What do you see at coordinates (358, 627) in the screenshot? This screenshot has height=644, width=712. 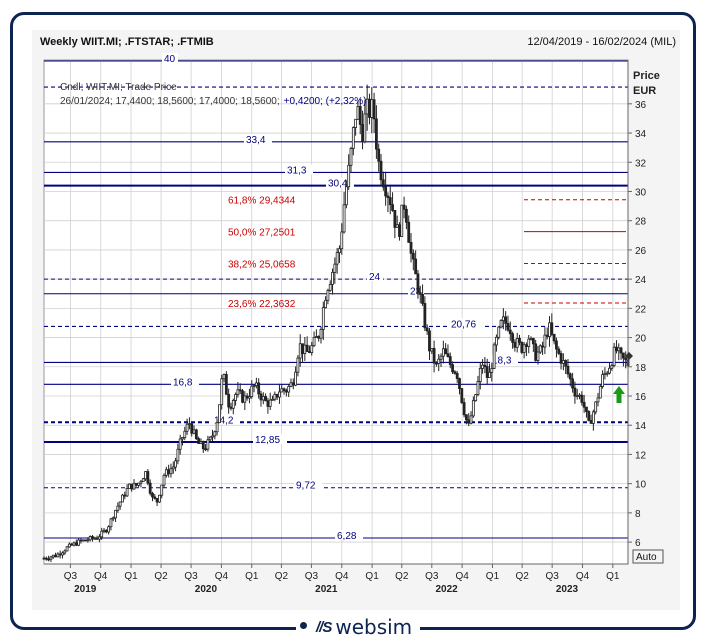 I see `websim-logo: //S websim` at bounding box center [358, 627].